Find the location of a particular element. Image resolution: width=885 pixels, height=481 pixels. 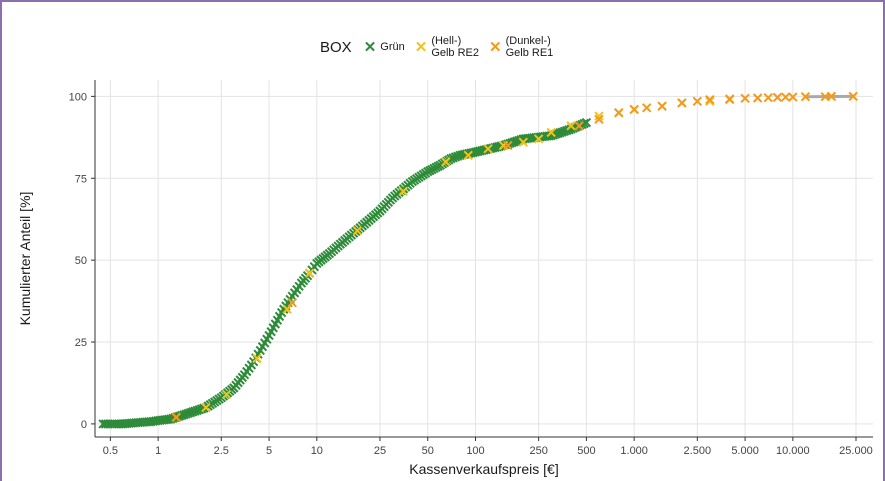

x-tick-label: 250 is located at coordinates (538, 451).